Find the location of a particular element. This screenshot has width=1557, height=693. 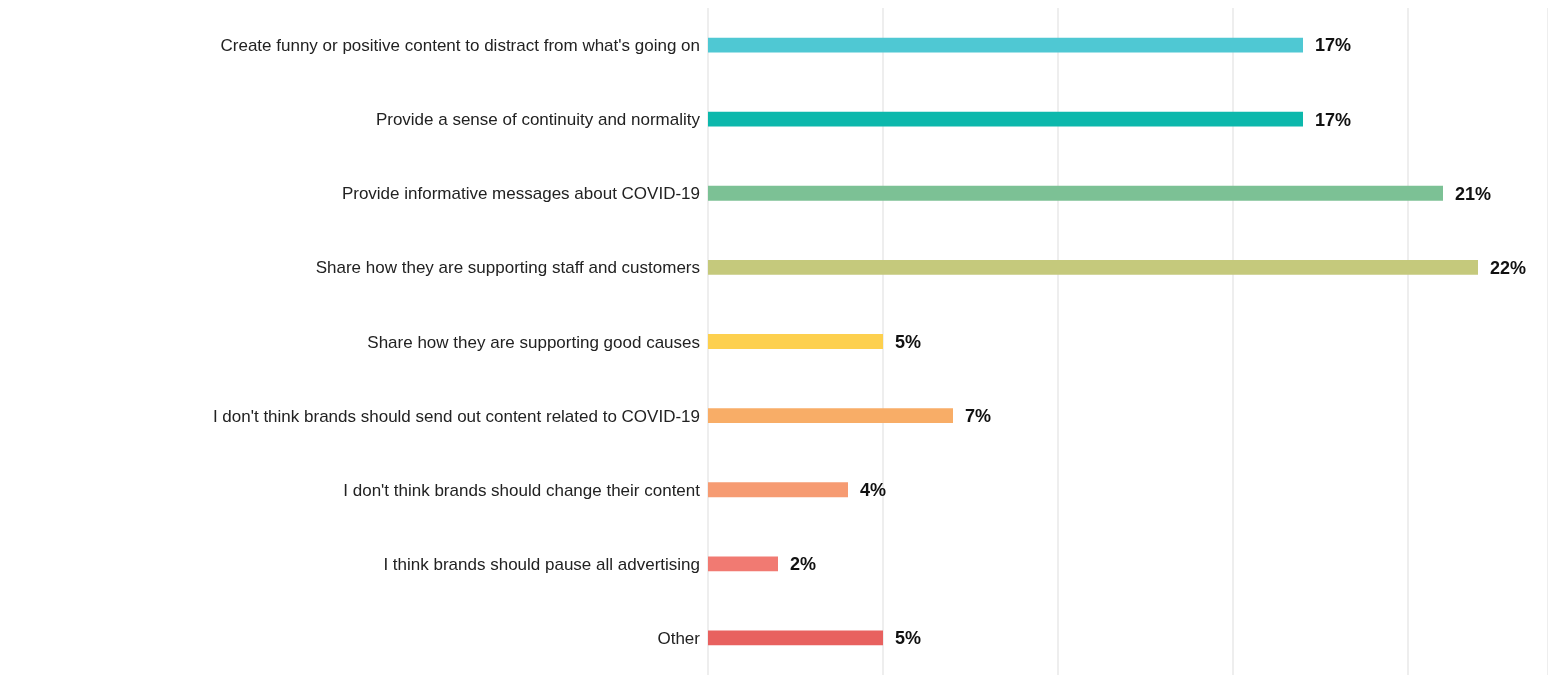

y-tick-label: Share how they are supporting good causes is located at coordinates (533, 342).